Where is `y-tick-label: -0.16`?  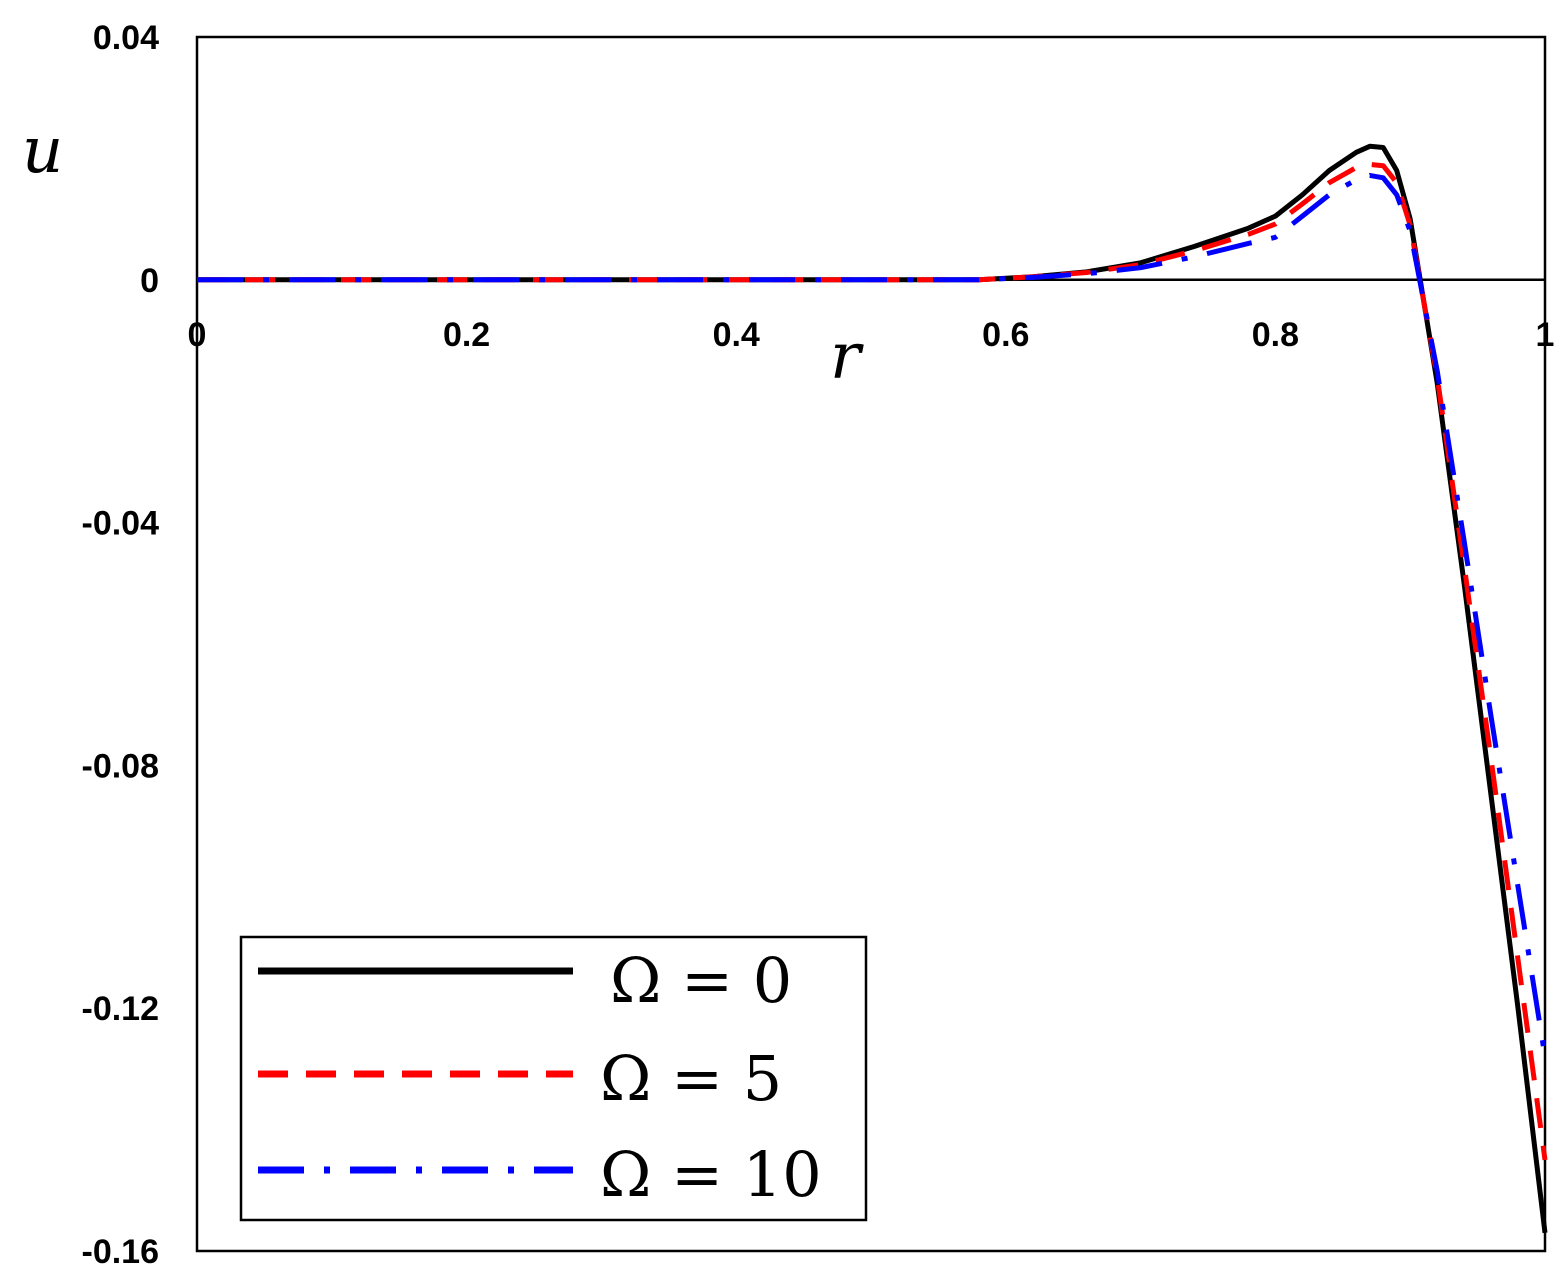
y-tick-label: -0.16 is located at coordinates (121, 1252).